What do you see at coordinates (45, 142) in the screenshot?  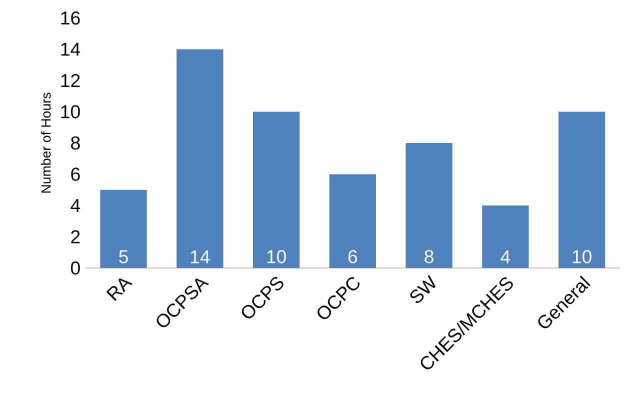 I see `y-axis-title: Number of Hours` at bounding box center [45, 142].